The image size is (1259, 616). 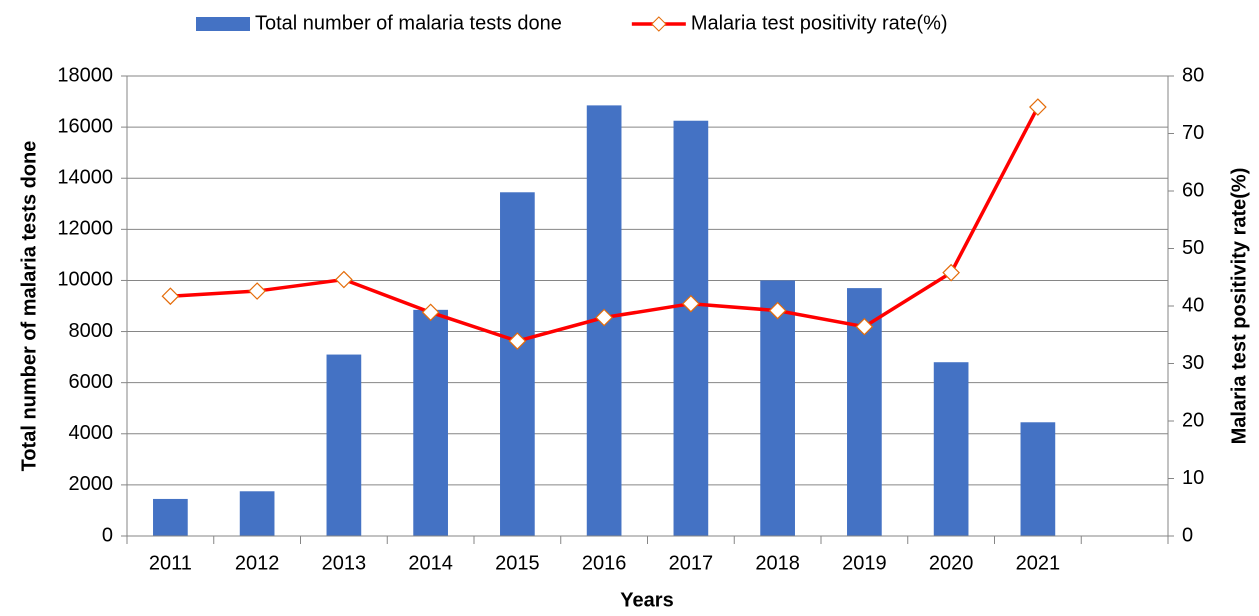 I want to click on y2-tick-label: 70, so click(x=1193, y=133).